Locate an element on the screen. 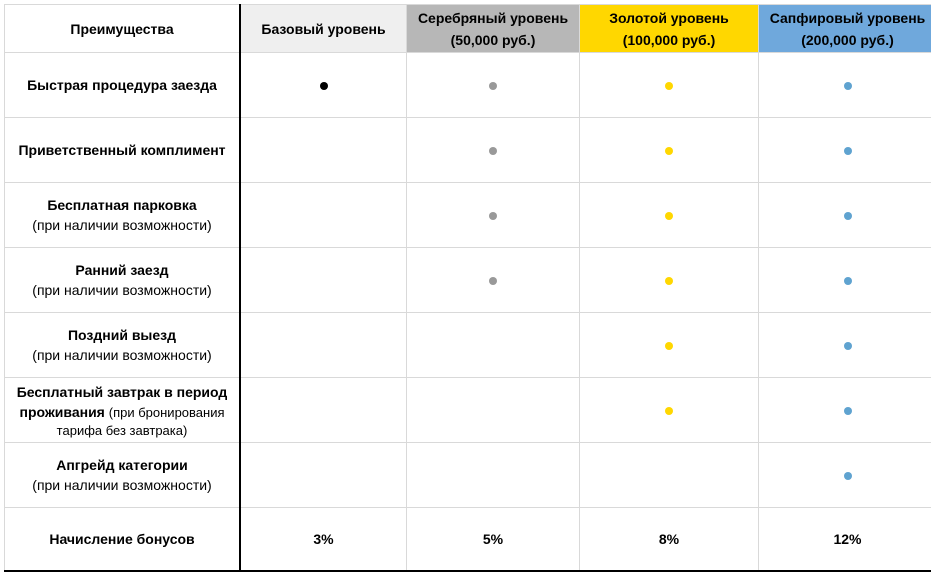 Image resolution: width=931 pixels, height=585 pixels. bonus-title: Начисление бонусов is located at coordinates (122, 539).